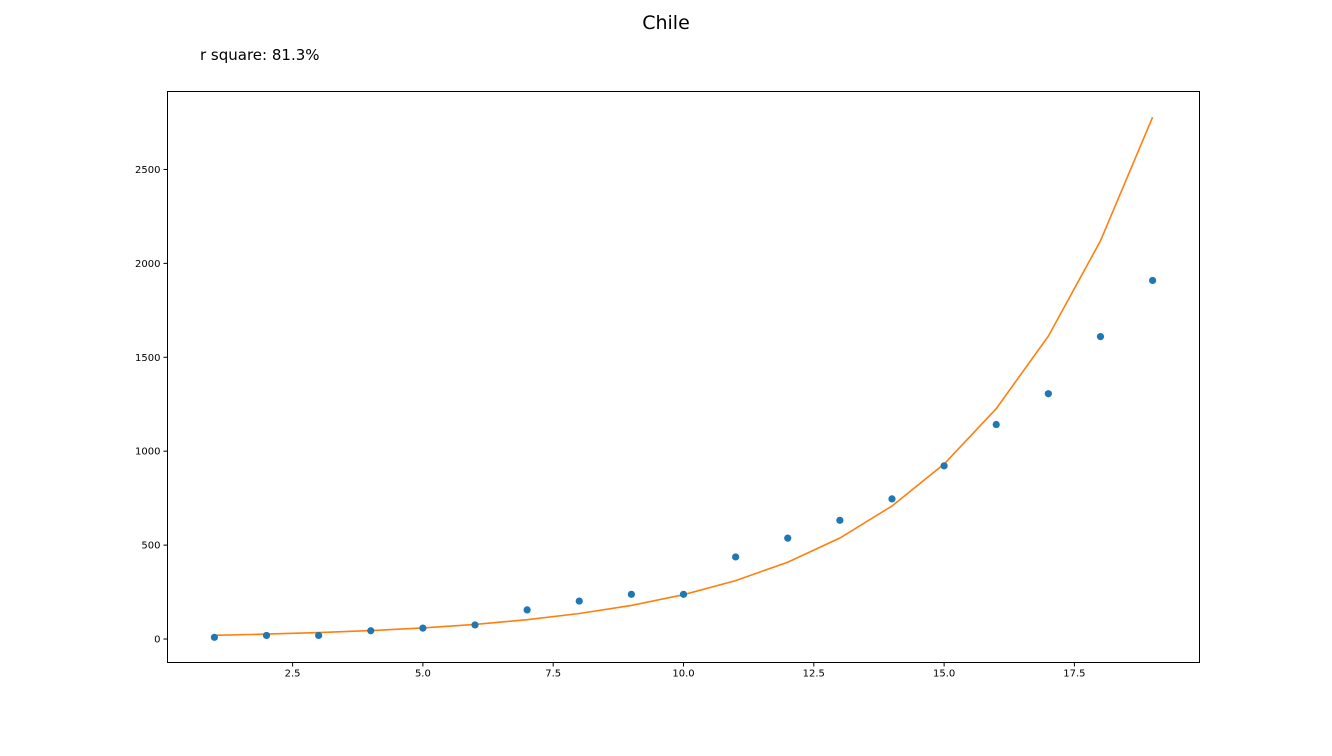 Image resolution: width=1332 pixels, height=756 pixels. Describe the element at coordinates (147, 452) in the screenshot. I see `y-tick-label: 1000` at that location.